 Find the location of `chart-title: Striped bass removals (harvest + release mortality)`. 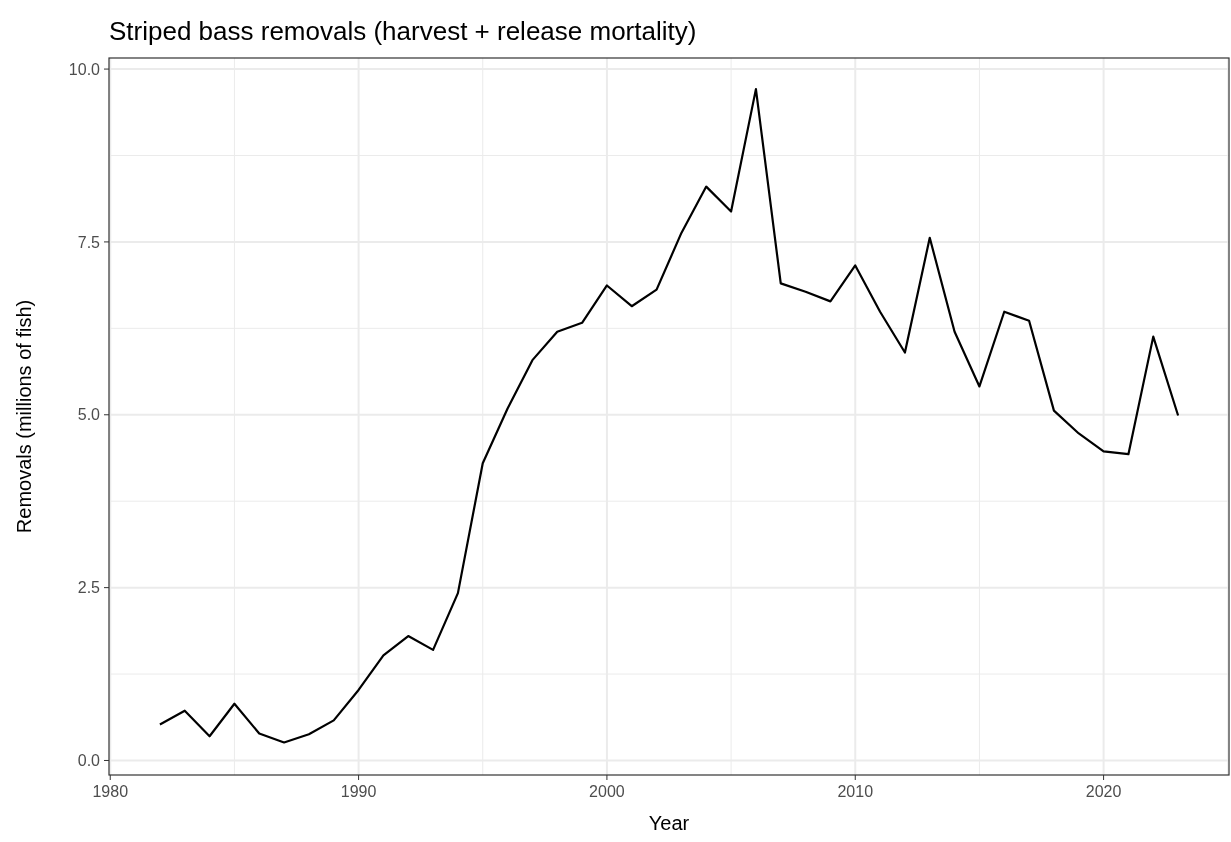

chart-title: Striped bass removals (harvest + release mortality) is located at coordinates (403, 31).